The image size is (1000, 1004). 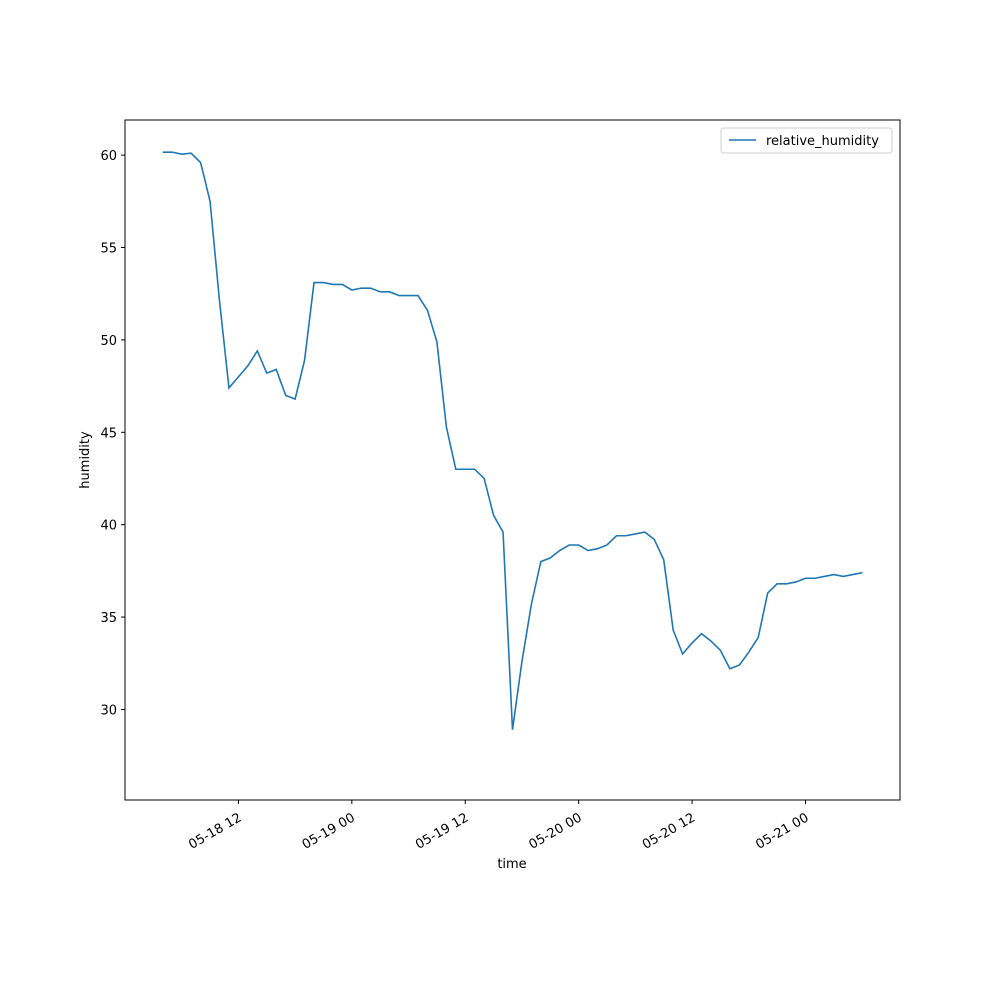 What do you see at coordinates (108, 249) in the screenshot?
I see `y-tick-label: 55` at bounding box center [108, 249].